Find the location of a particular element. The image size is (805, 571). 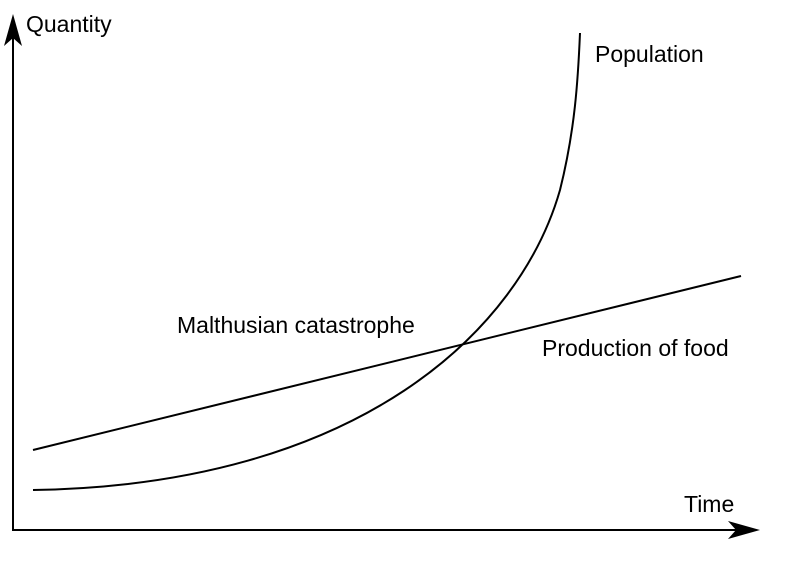

x-axis-arrowhead is located at coordinates (744, 530).